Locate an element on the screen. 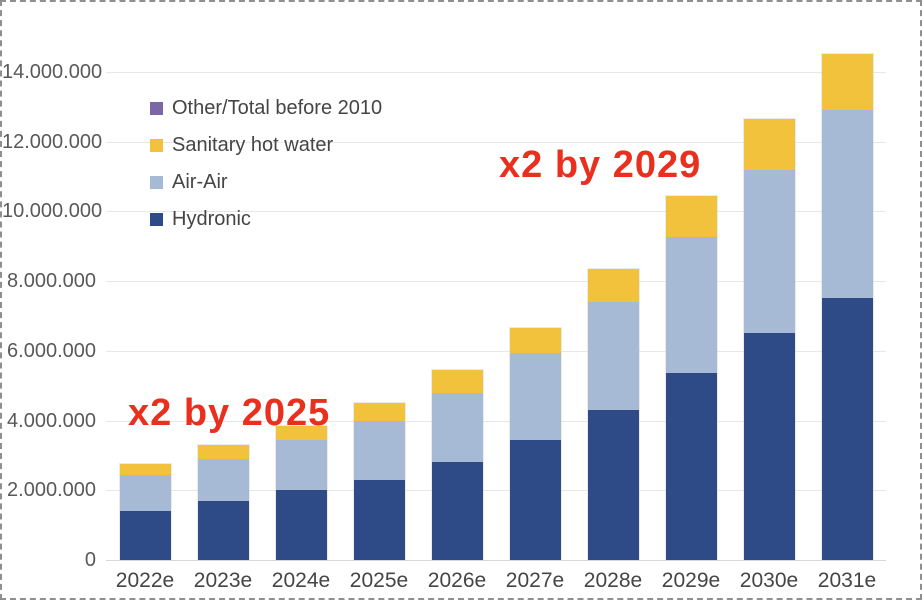 The width and height of the screenshot is (922, 600). legend-item-other-total-before-2010: Other/Total before 2010 is located at coordinates (266, 108).